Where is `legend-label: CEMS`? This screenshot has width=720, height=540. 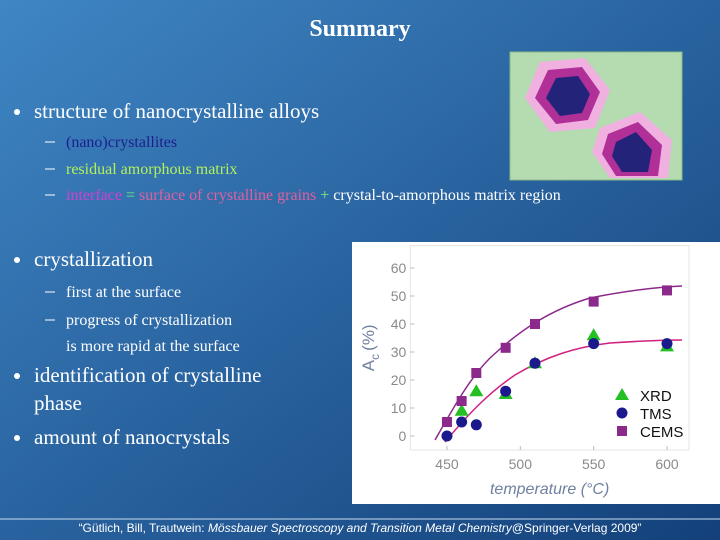 legend-label: CEMS is located at coordinates (661, 432).